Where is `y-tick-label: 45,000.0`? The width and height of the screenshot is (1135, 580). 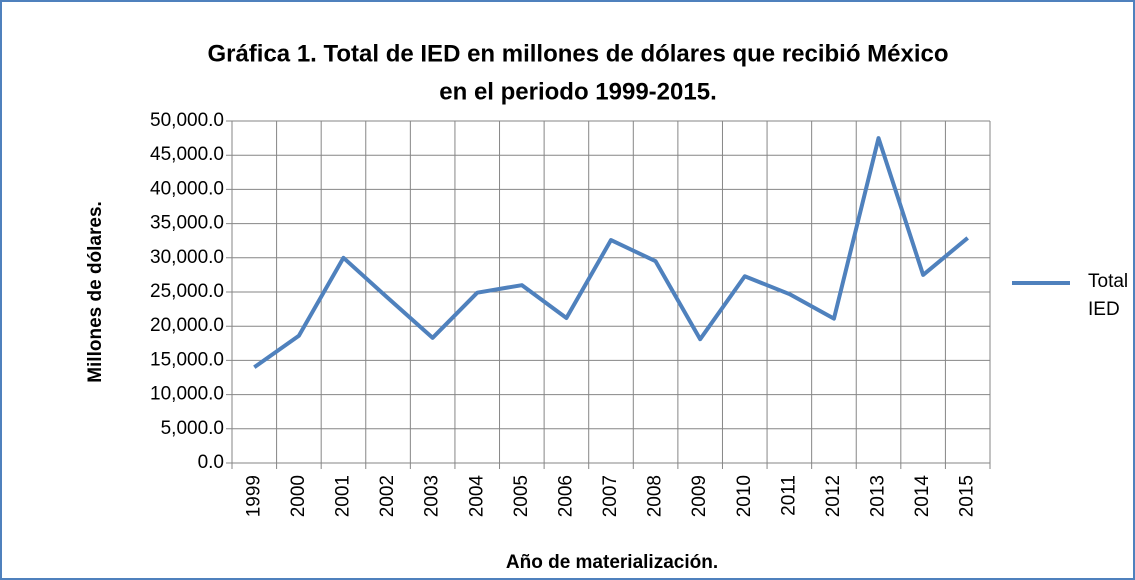 y-tick-label: 45,000.0 is located at coordinates (187, 154).